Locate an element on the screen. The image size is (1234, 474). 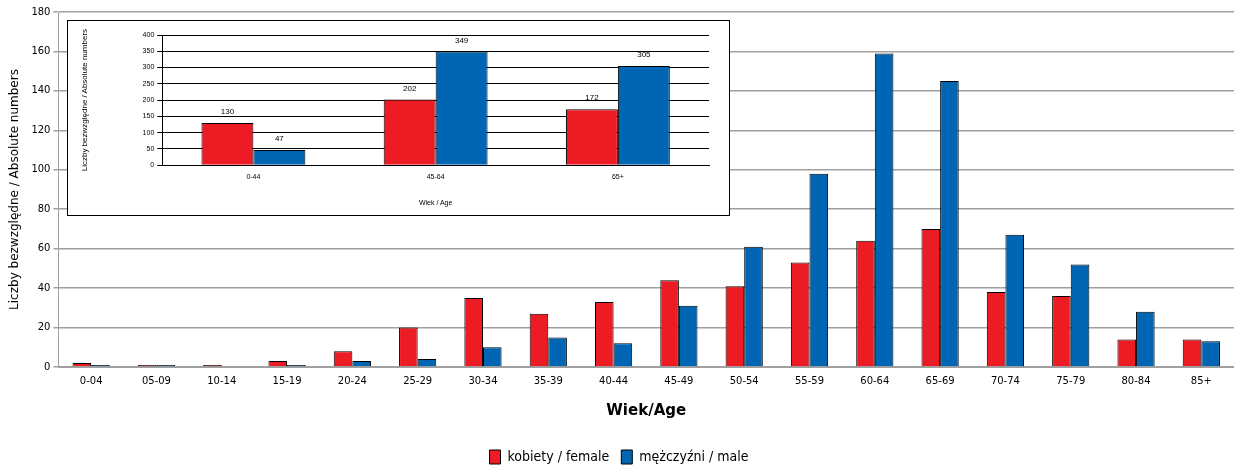
data-label: 202 is located at coordinates (409, 88).